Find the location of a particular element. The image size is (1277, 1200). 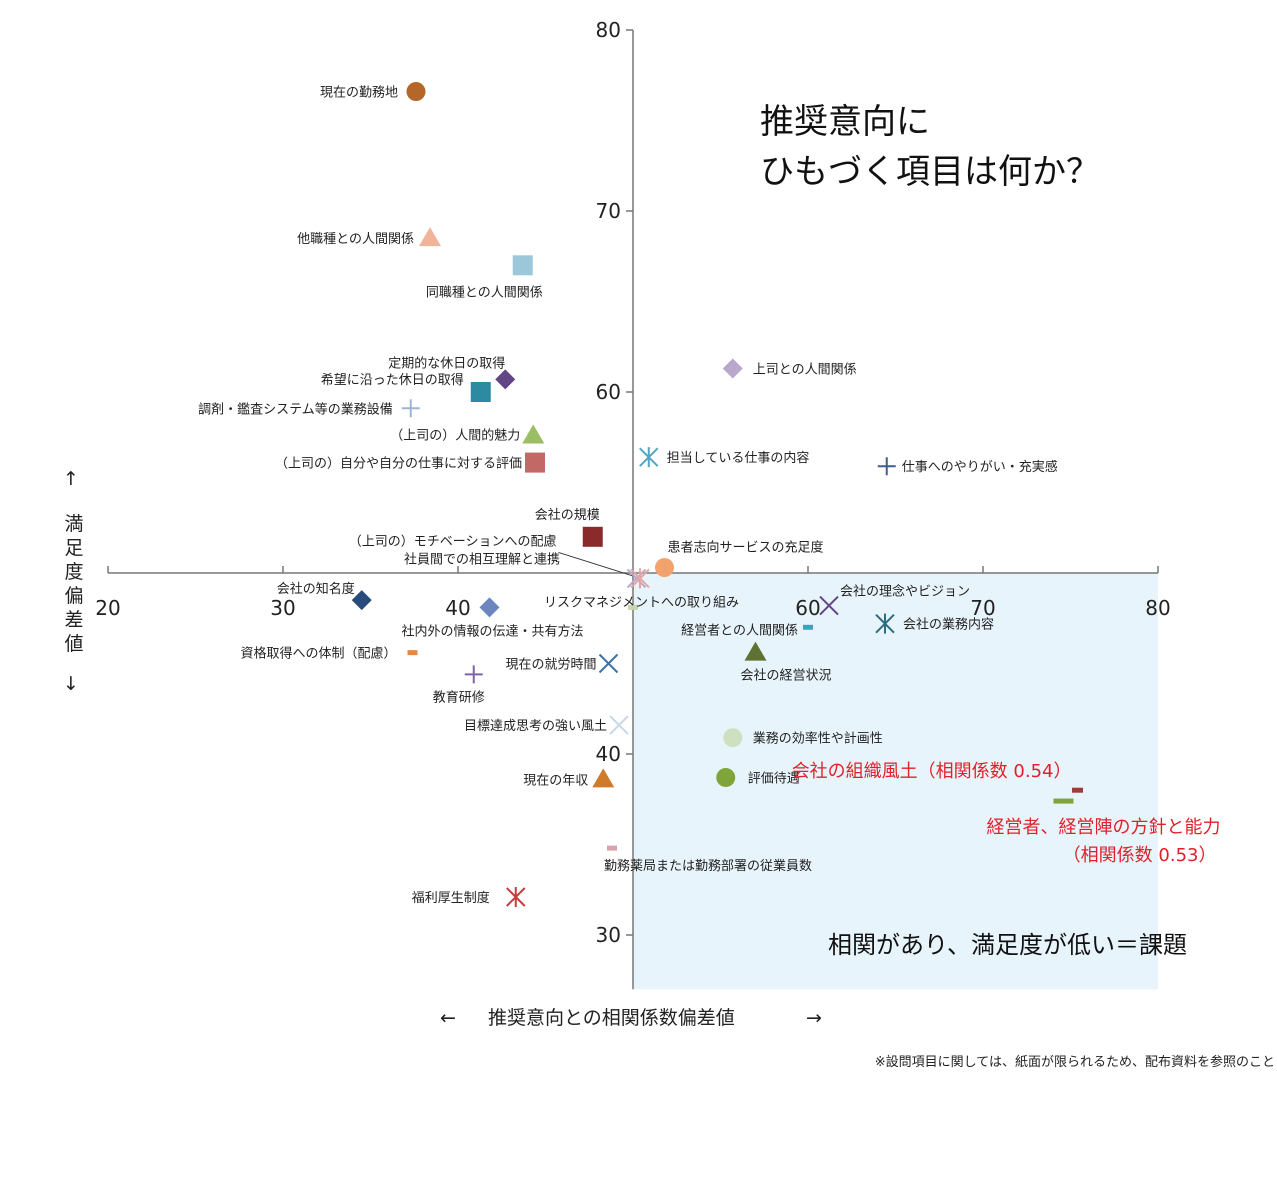

point-1-label: 他職種との人間関係 is located at coordinates (355, 239).